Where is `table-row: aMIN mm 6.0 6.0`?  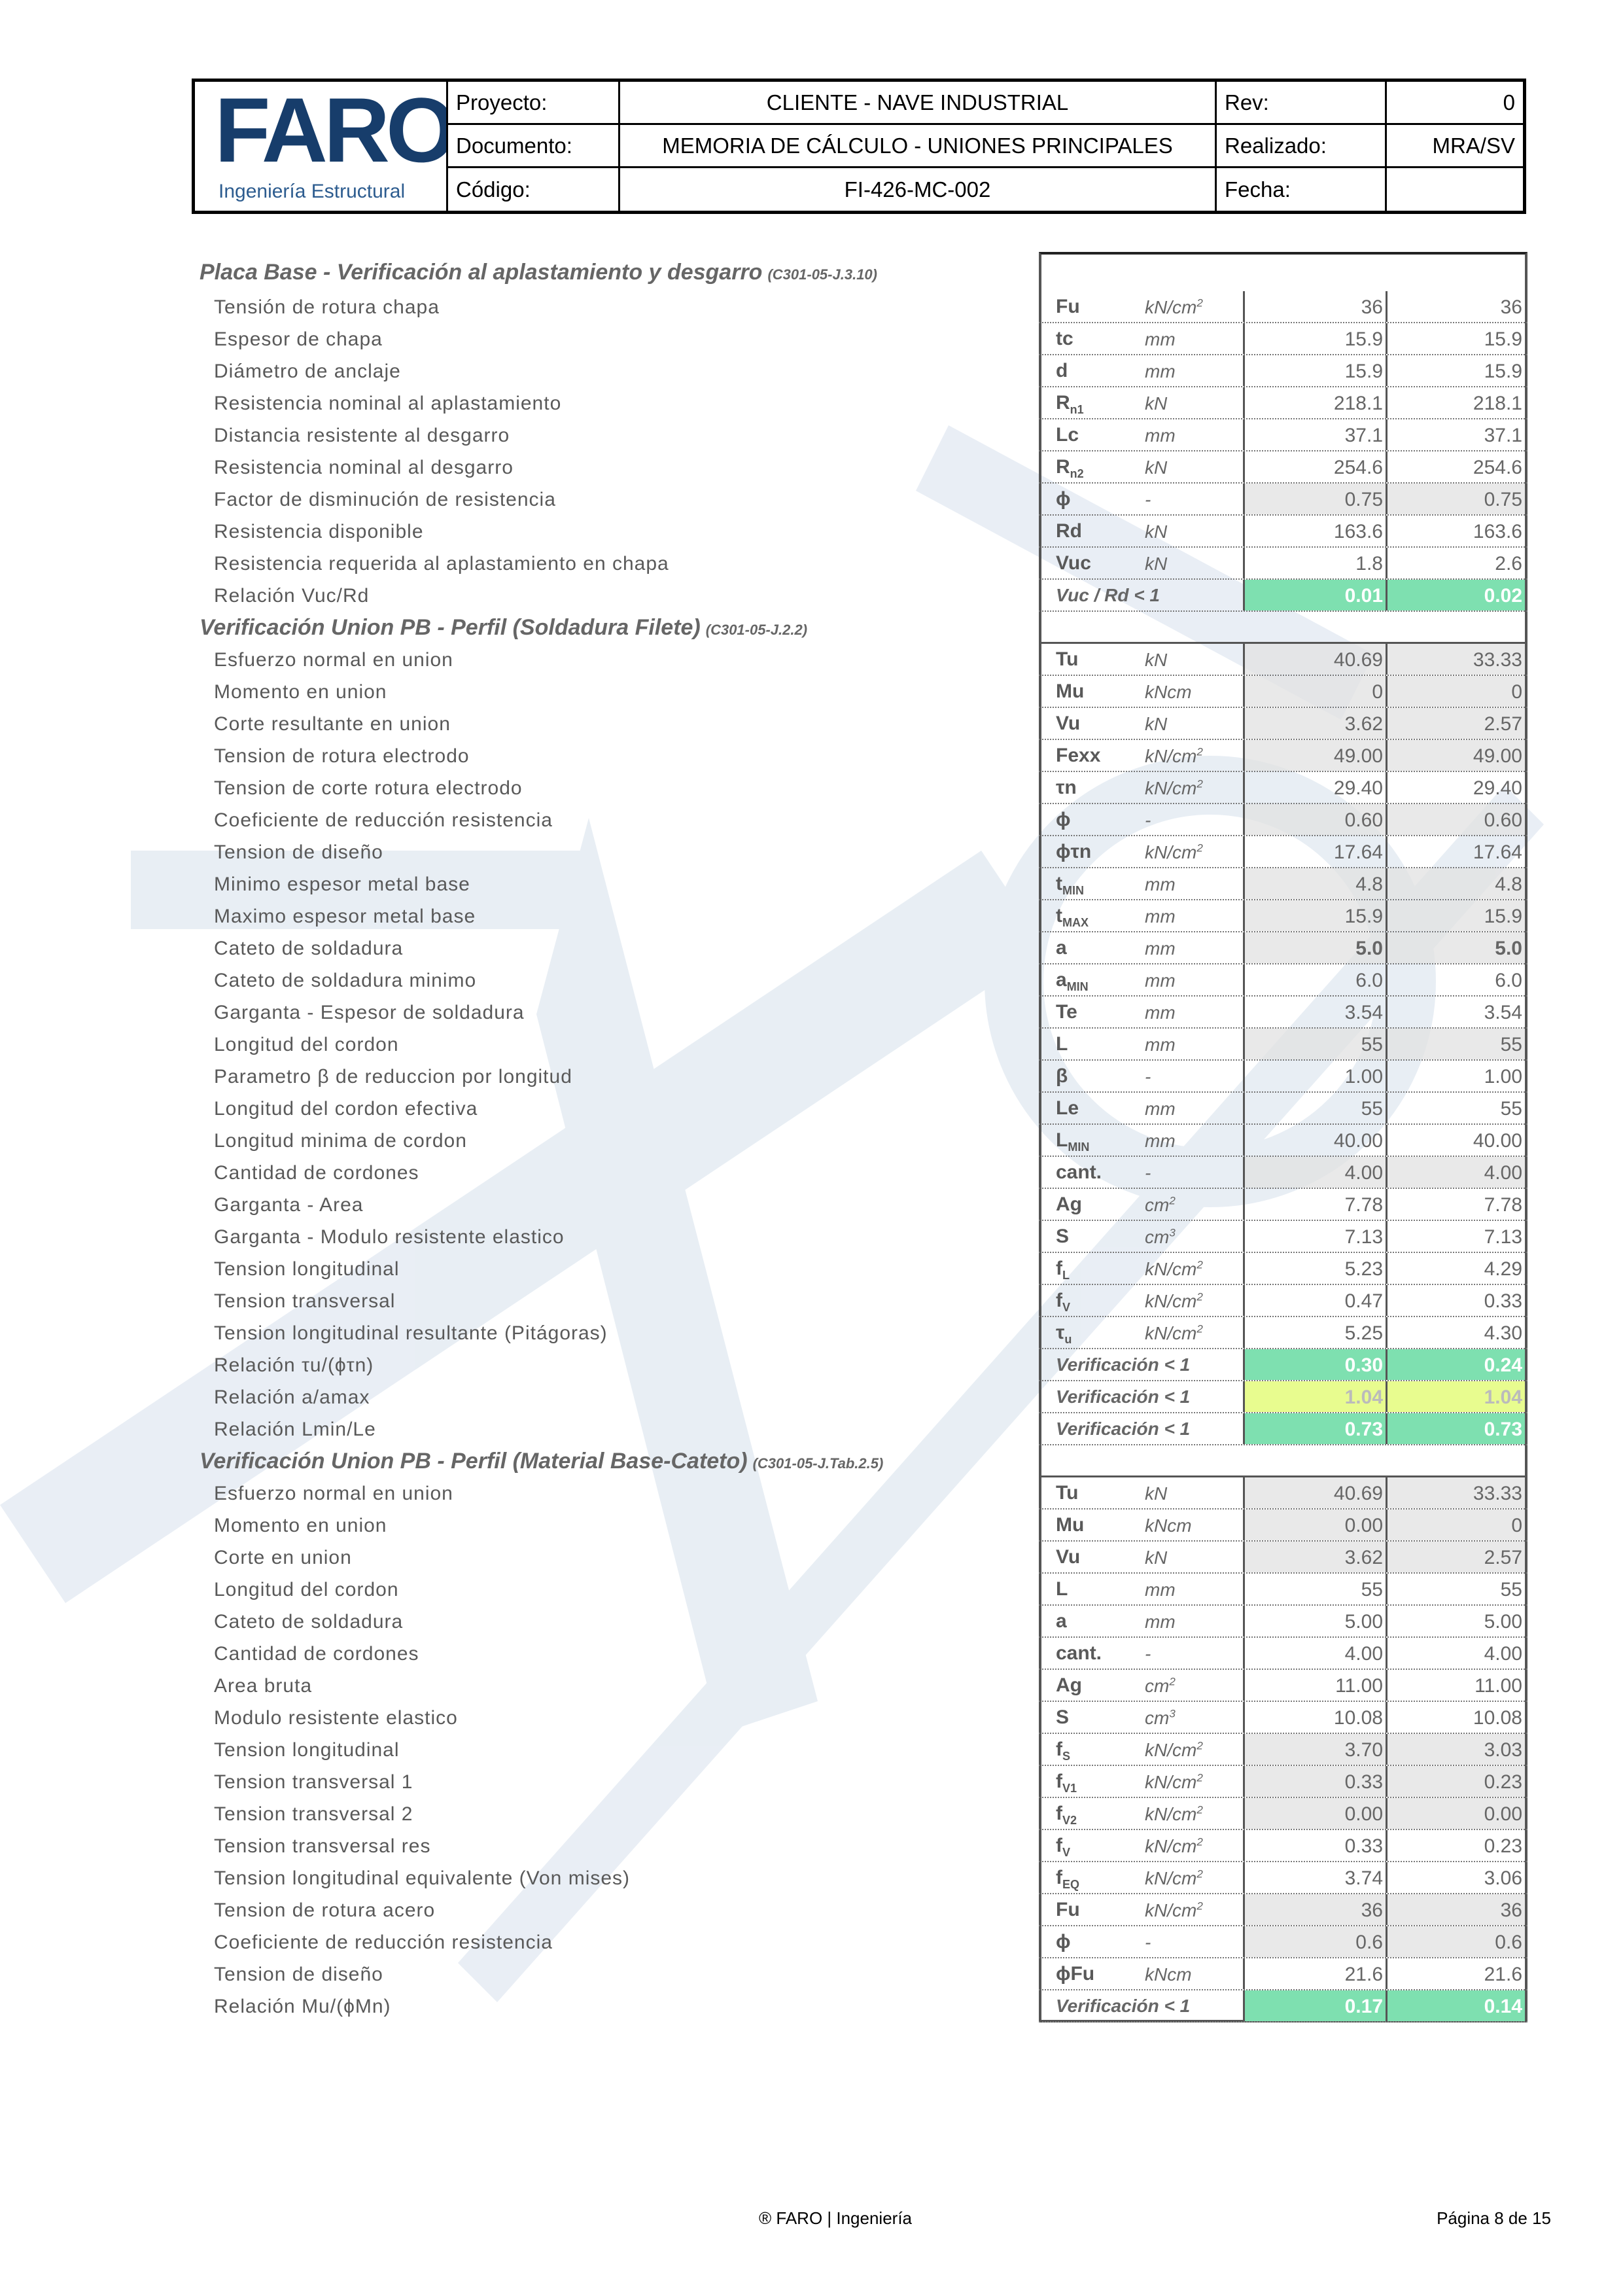
table-row: aMIN mm 6.0 6.0 is located at coordinates (1283, 980).